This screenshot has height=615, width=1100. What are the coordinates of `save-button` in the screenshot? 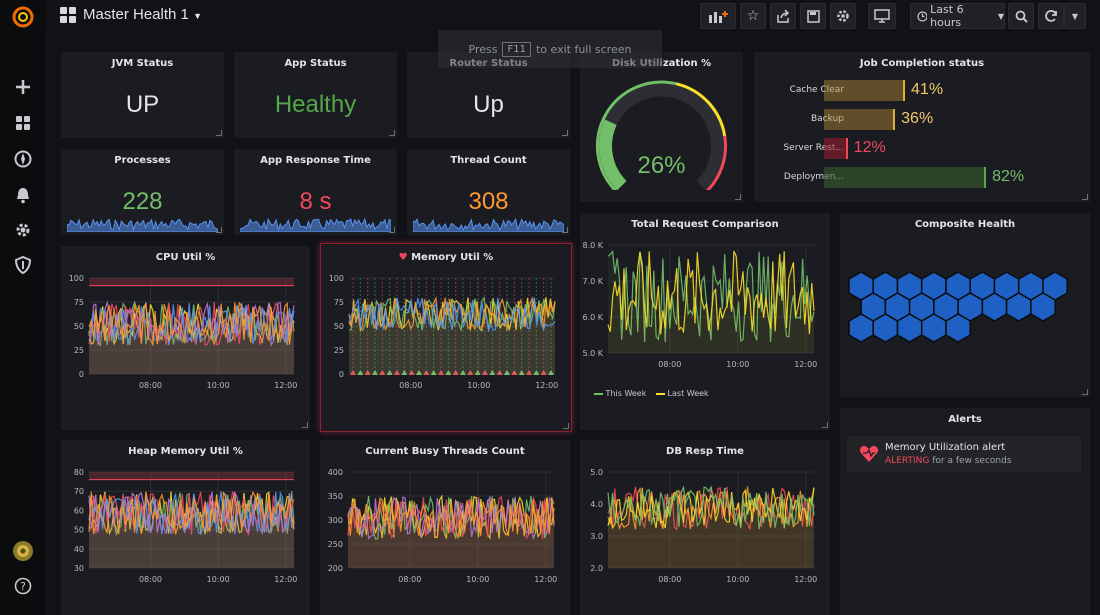 It's located at (813, 16).